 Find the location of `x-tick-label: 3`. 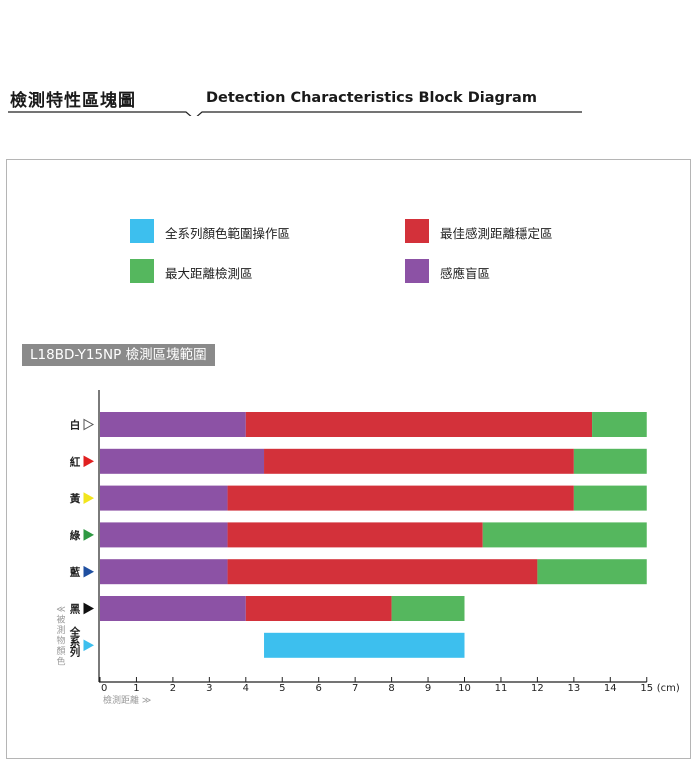

x-tick-label: 3 is located at coordinates (209, 688).